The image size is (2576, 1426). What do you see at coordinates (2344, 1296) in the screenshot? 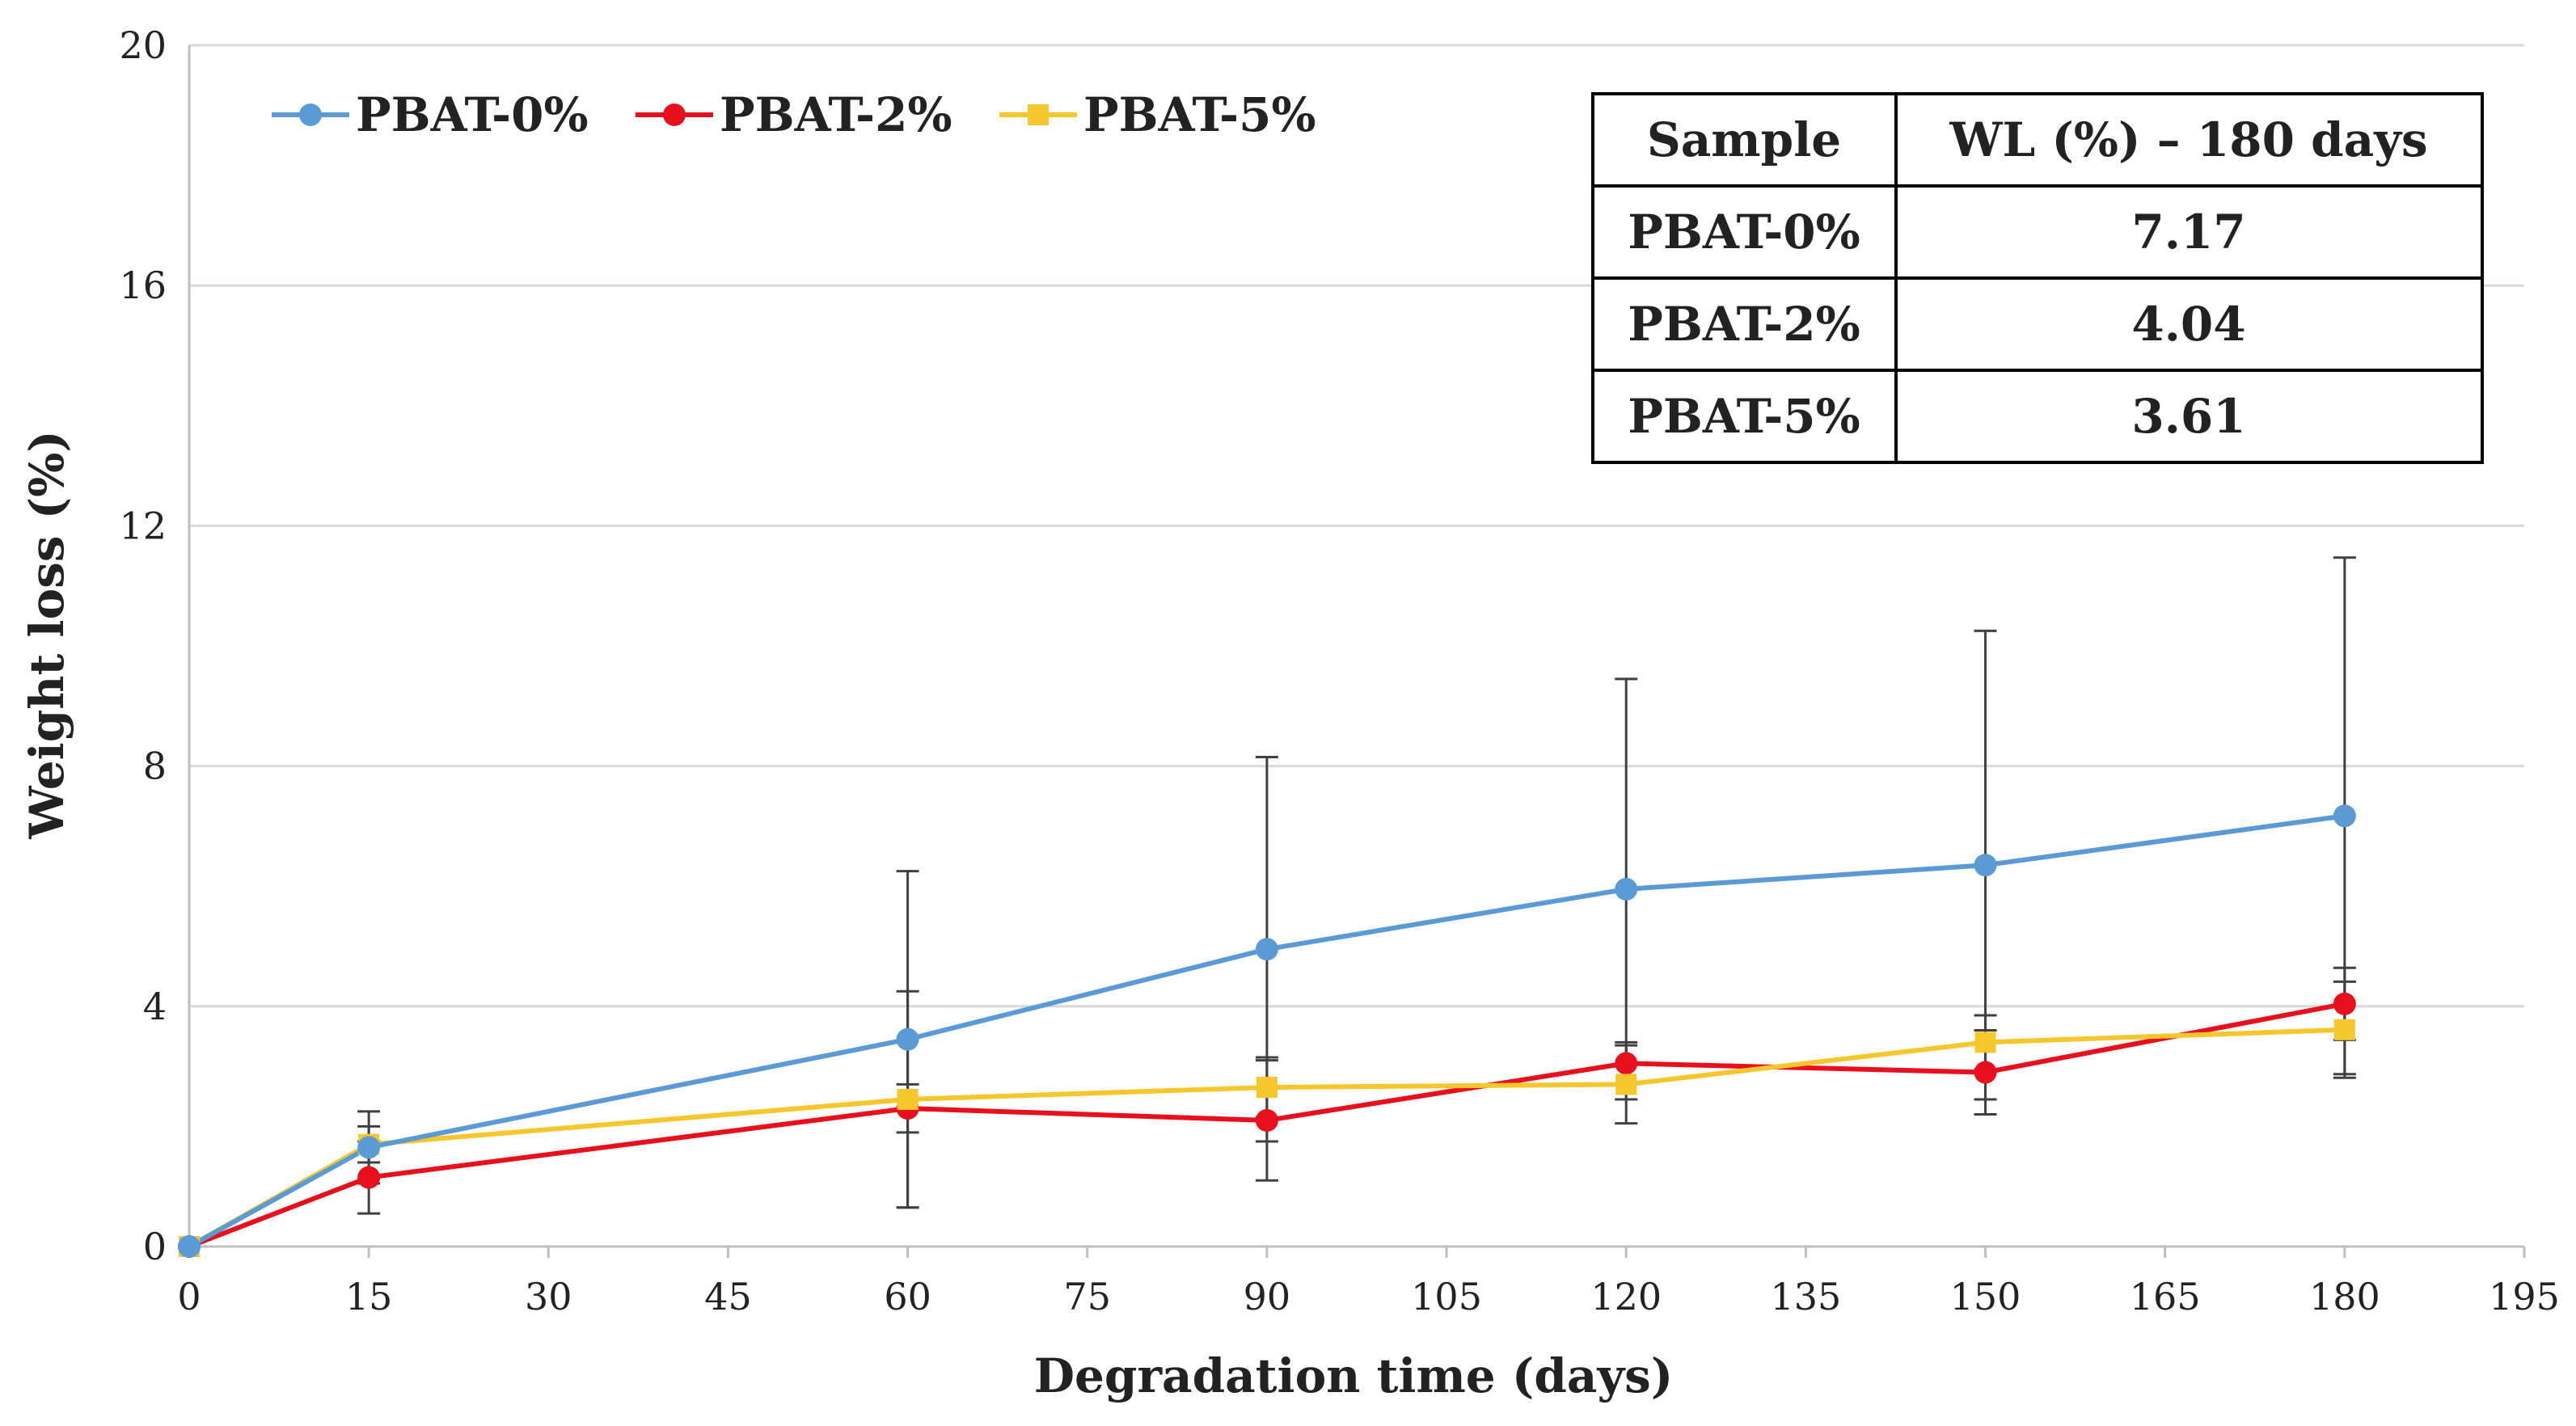
I see `x-tick-label: 180` at bounding box center [2344, 1296].